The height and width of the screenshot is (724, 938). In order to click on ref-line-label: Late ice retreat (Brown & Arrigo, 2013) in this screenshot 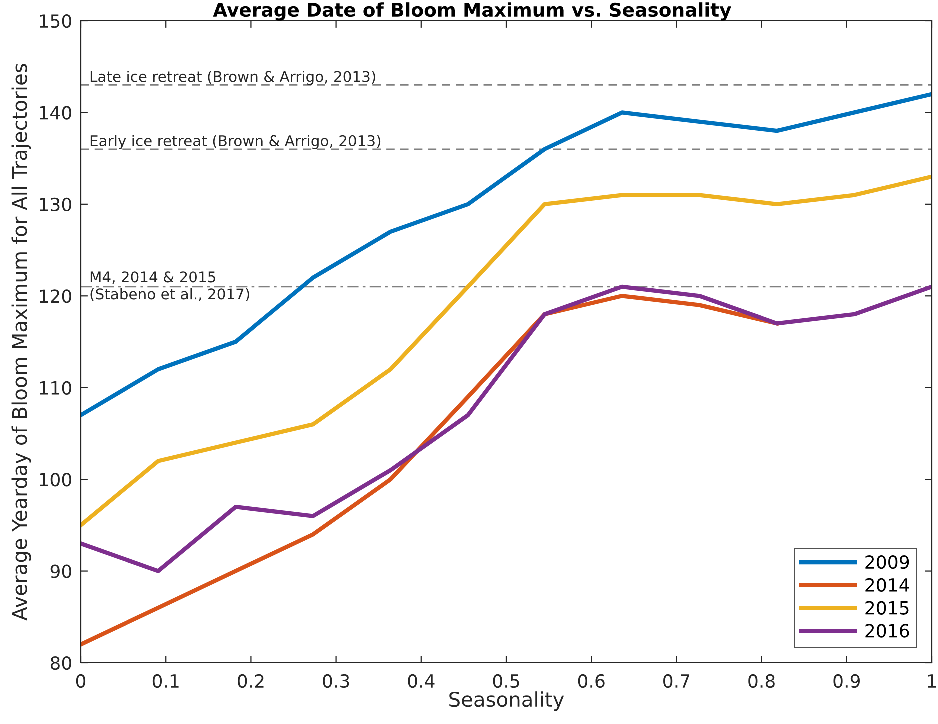, I will do `click(233, 78)`.